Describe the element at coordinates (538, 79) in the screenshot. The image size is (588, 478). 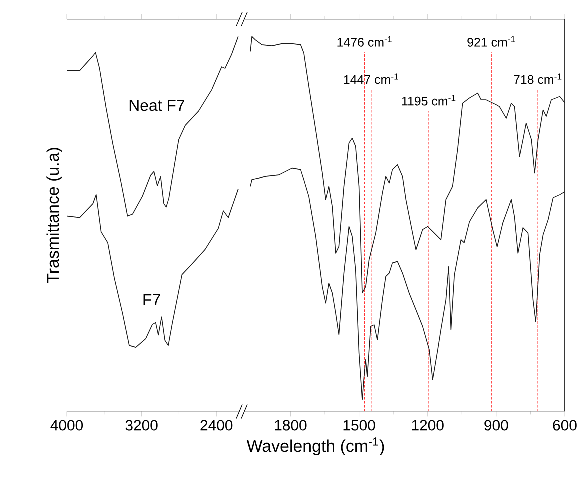
I see `ref-line-label: 718 cm$^{-1}$` at that location.